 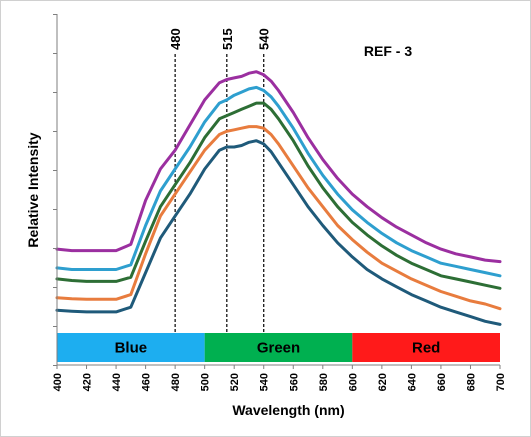 I want to click on x-tick-label: 400, so click(x=58, y=382).